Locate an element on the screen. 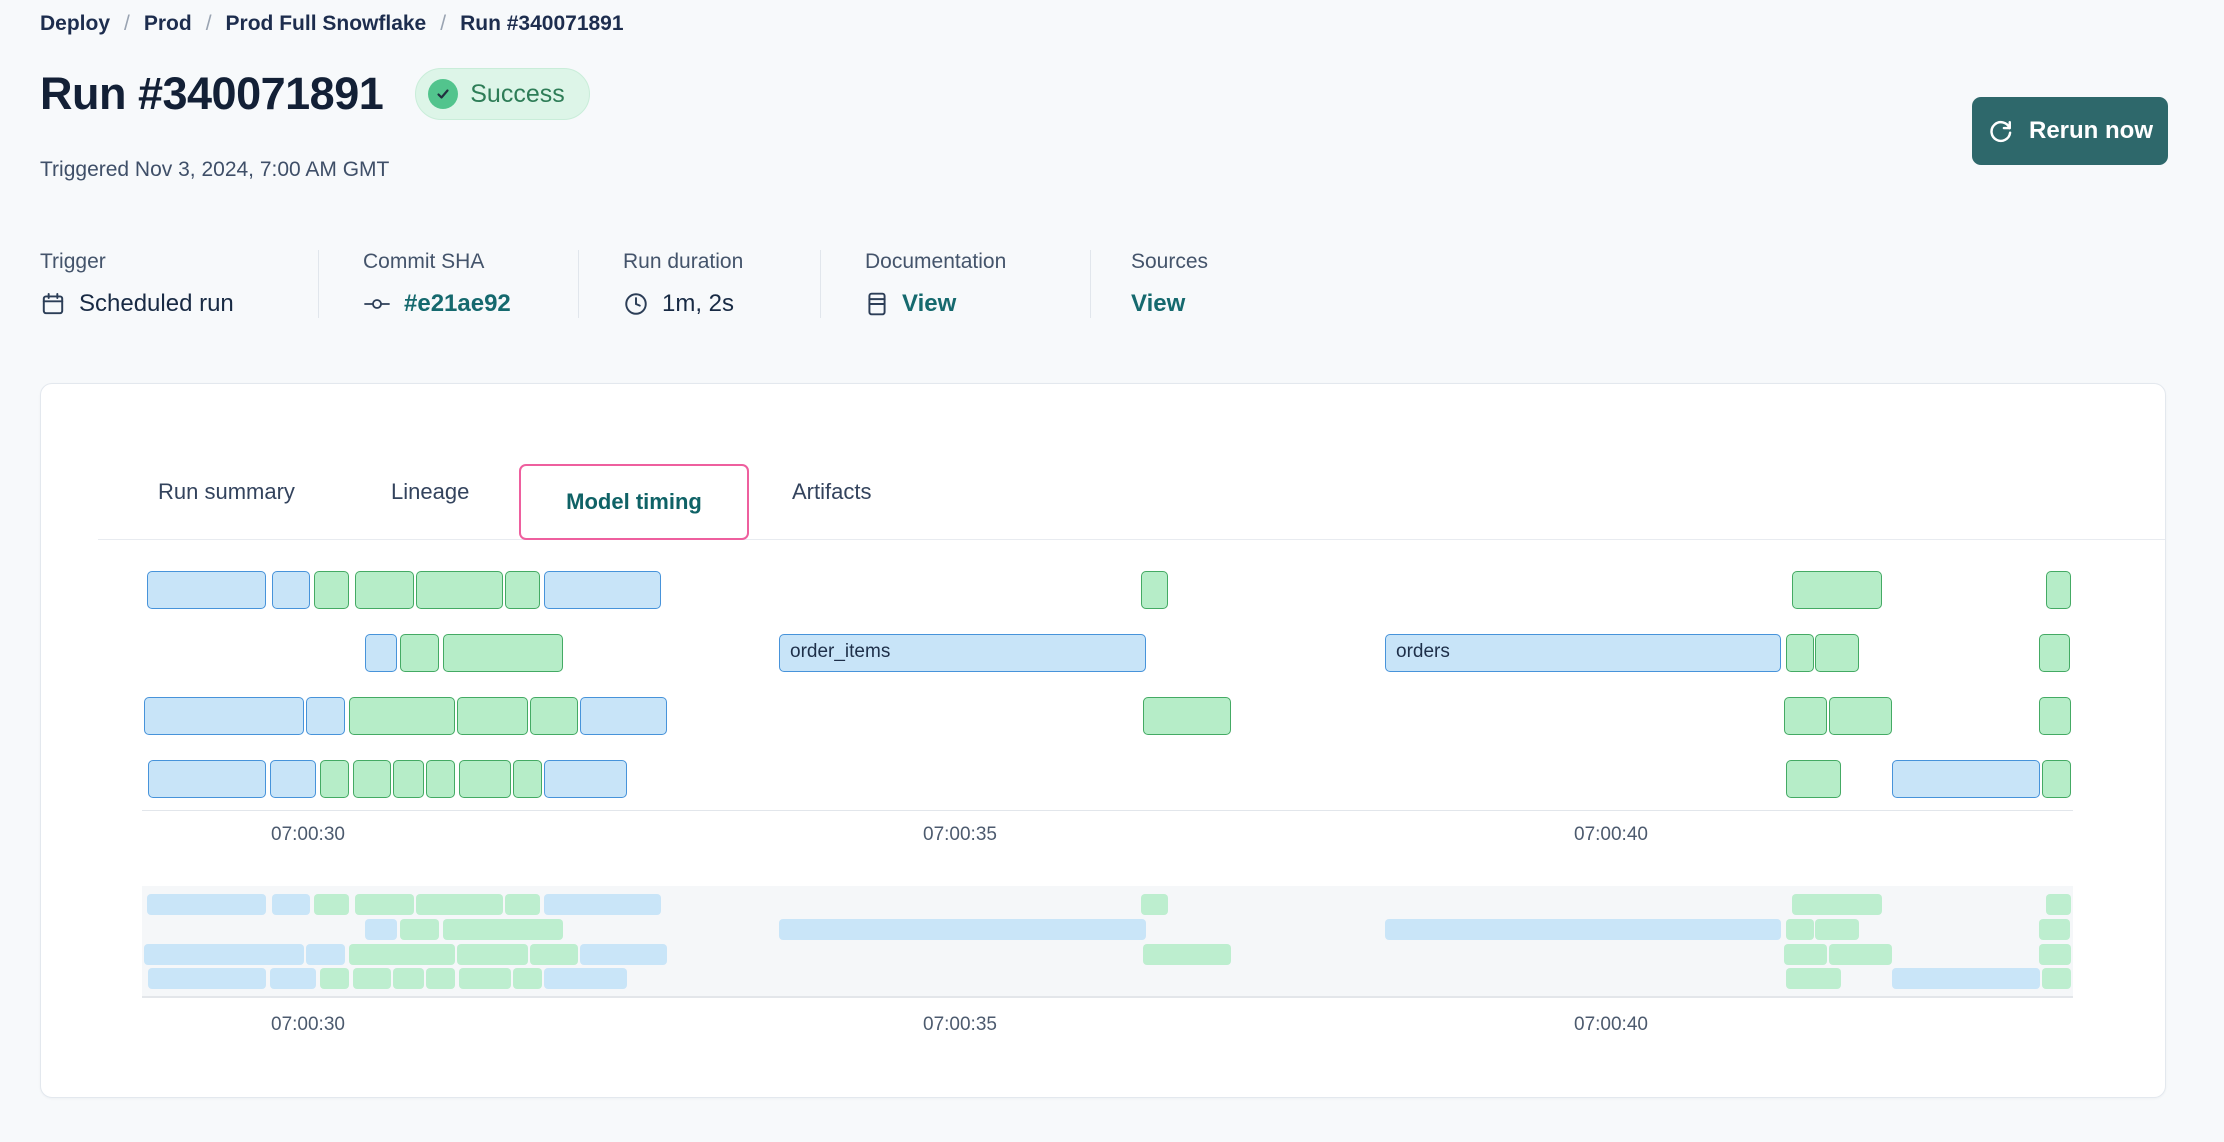  tab-model-timing-label: Model timing is located at coordinates (634, 501).